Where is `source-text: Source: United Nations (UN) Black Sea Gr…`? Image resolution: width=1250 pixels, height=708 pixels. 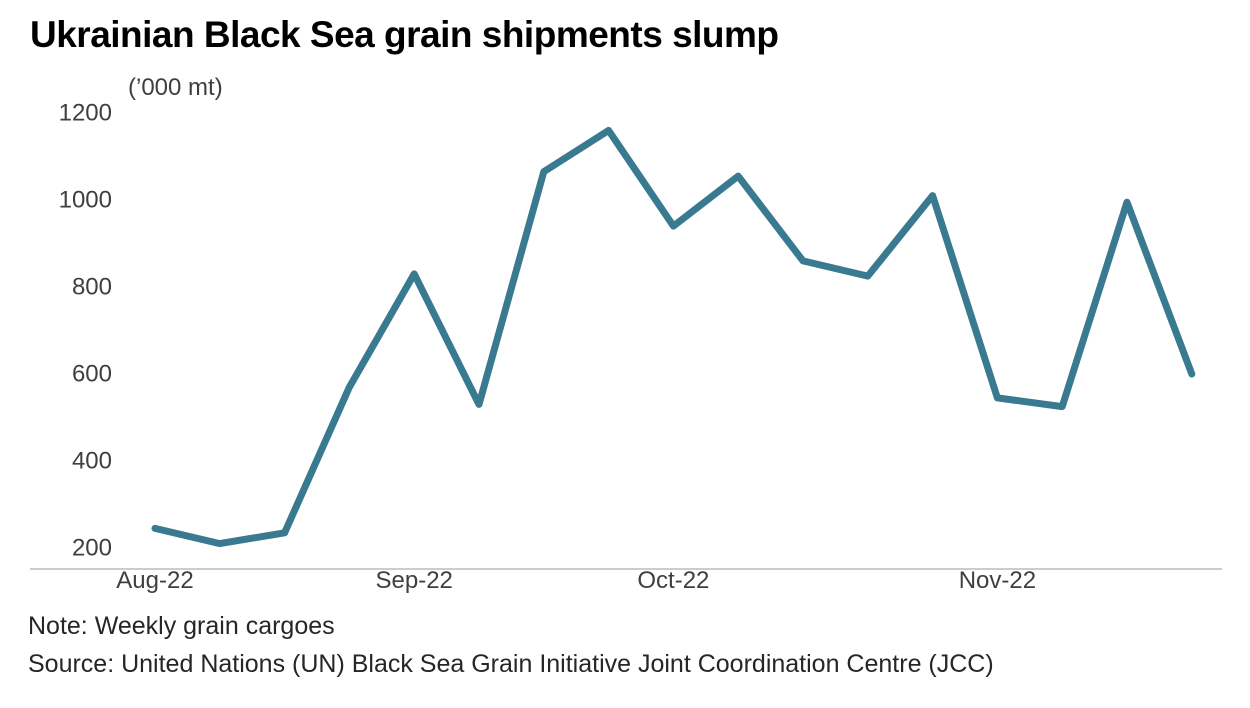
source-text: Source: United Nations (UN) Black Sea Gr… is located at coordinates (511, 664).